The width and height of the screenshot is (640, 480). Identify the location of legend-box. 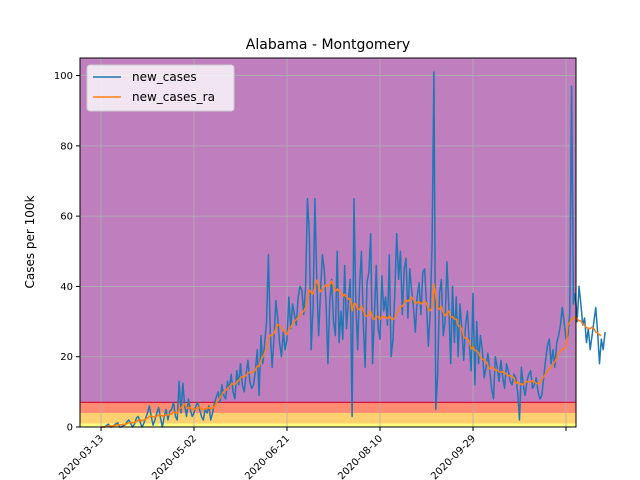
(160, 88).